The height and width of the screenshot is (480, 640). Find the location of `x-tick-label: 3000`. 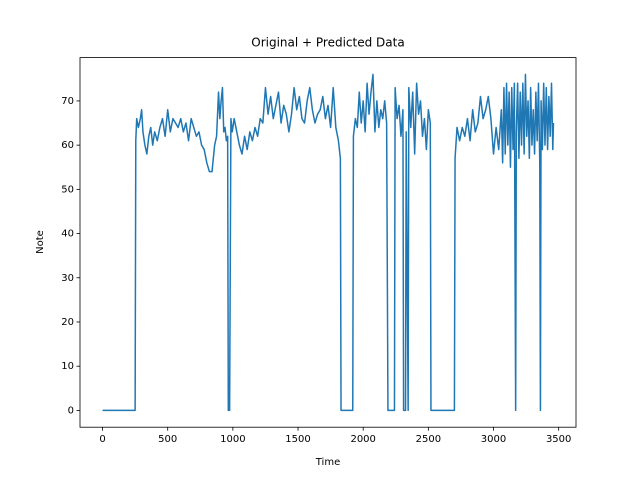

x-tick-label: 3000 is located at coordinates (493, 439).